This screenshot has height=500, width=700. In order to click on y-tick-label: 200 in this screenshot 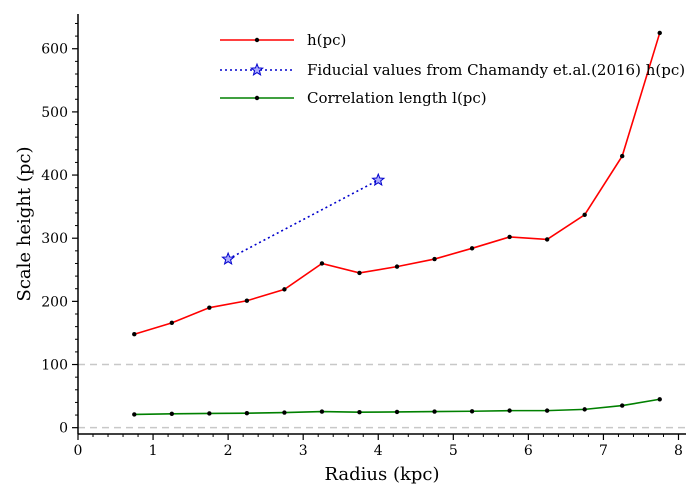, I will do `click(54, 302)`.